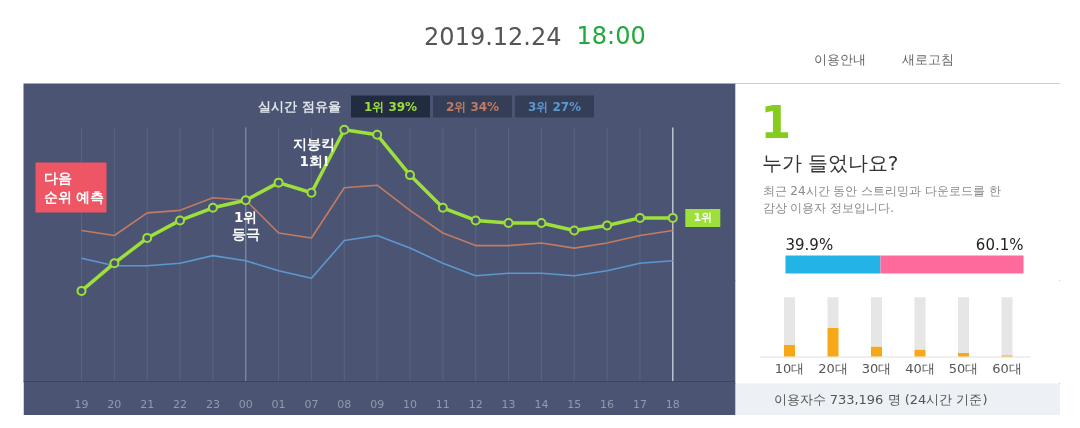 The image size is (1080, 428). I want to click on x-tick-label: 21, so click(147, 404).